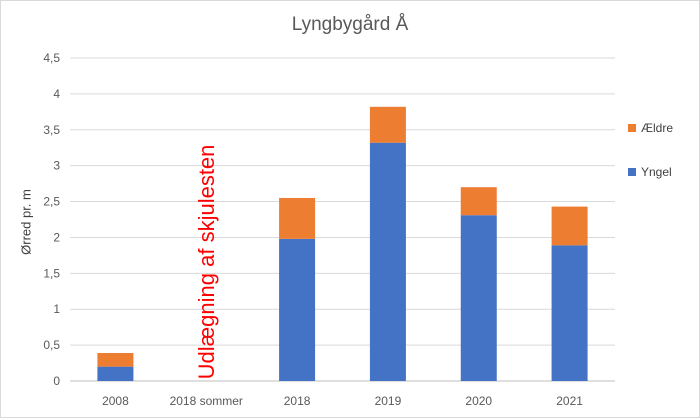 Image resolution: width=700 pixels, height=418 pixels. I want to click on chart-title: Lyngbygård Å, so click(350, 24).